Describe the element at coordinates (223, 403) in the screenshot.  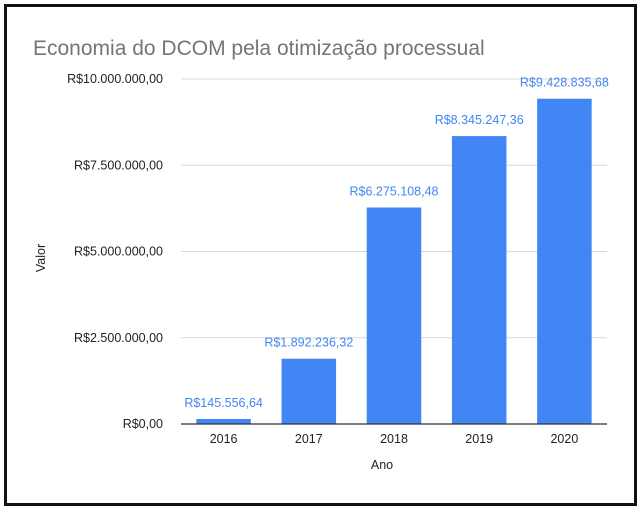
I see `data-label: R$145.556,64` at that location.